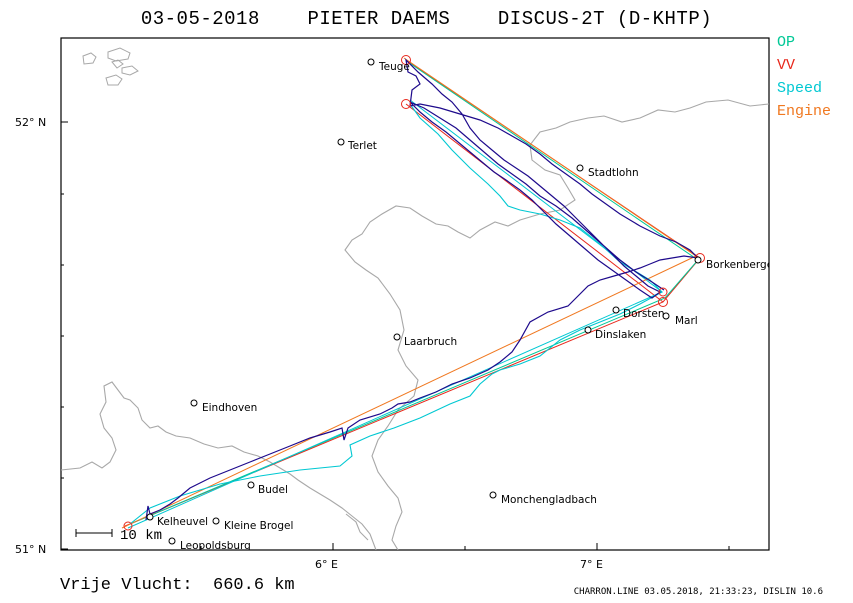  I want to click on legend-vv: VV, so click(786, 65).